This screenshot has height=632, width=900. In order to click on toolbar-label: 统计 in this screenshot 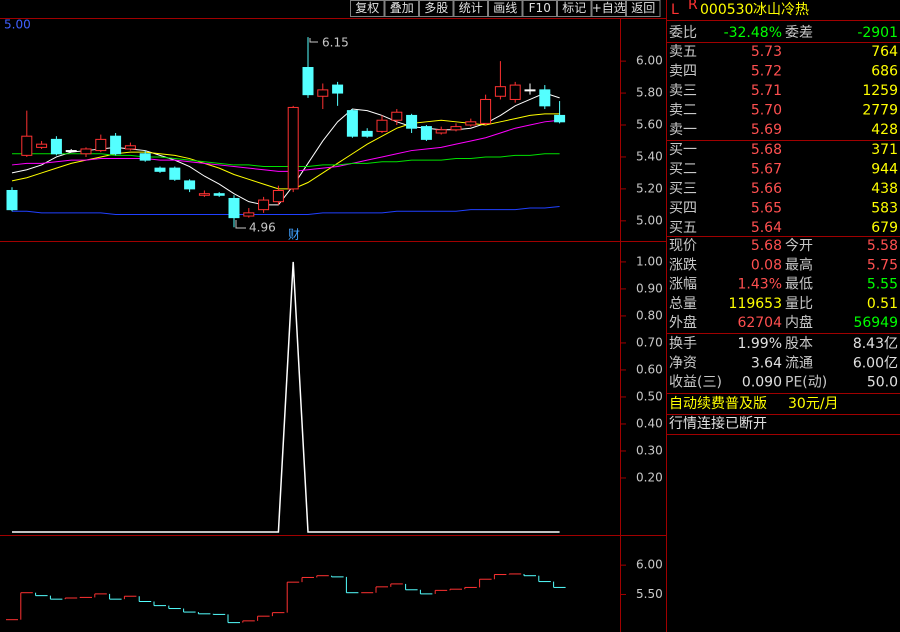, I will do `click(471, 8)`.